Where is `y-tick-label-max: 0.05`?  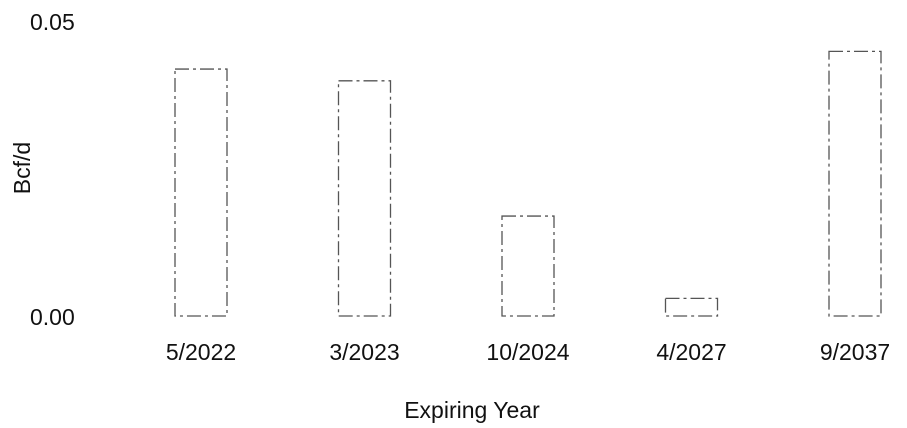 y-tick-label-max: 0.05 is located at coordinates (52, 22).